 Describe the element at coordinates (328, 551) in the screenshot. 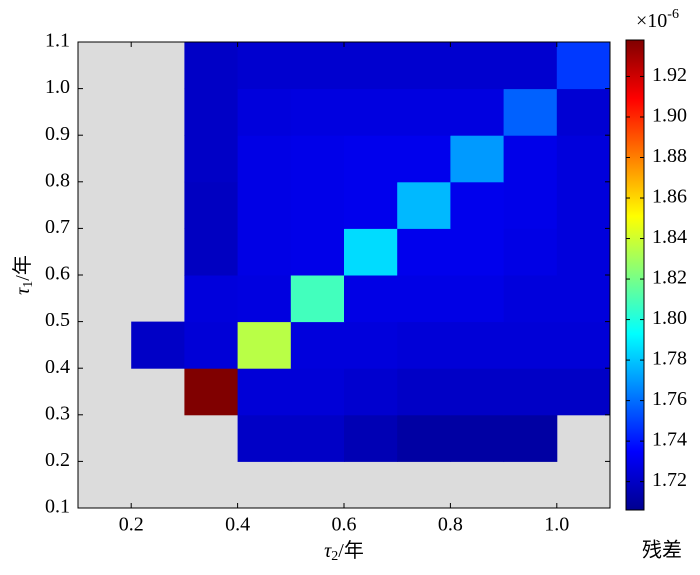

I see `x-label-symbol: τ` at that location.